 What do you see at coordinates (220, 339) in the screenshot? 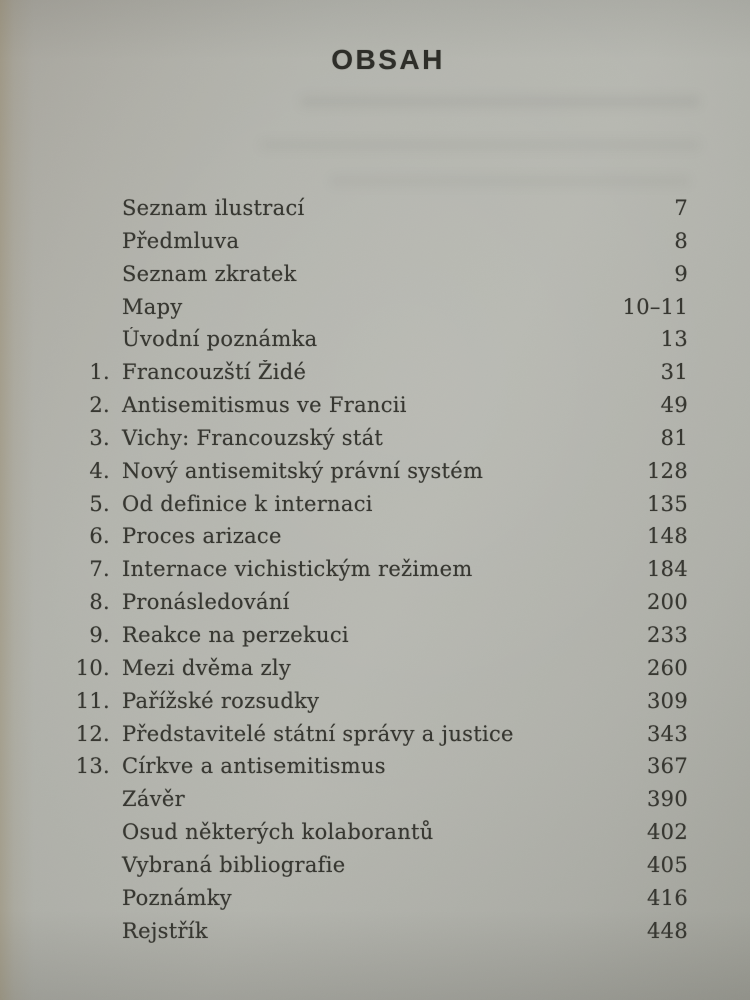
I see `entry-label: Úvodní poznámka` at bounding box center [220, 339].